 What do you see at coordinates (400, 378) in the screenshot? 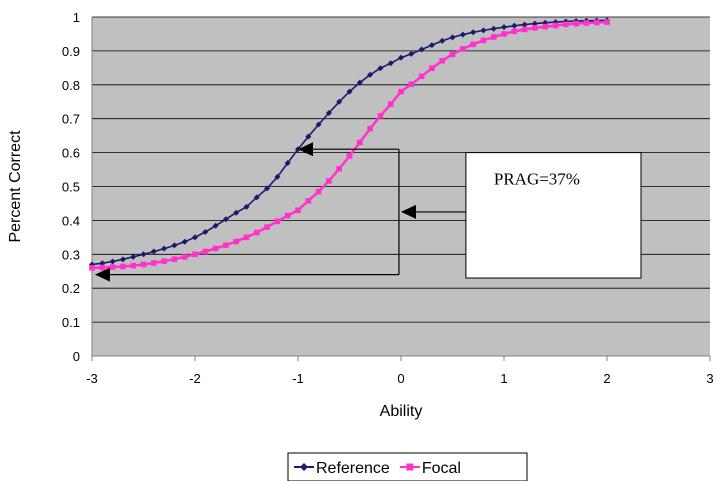
I see `x-tick-label: 0` at bounding box center [400, 378].